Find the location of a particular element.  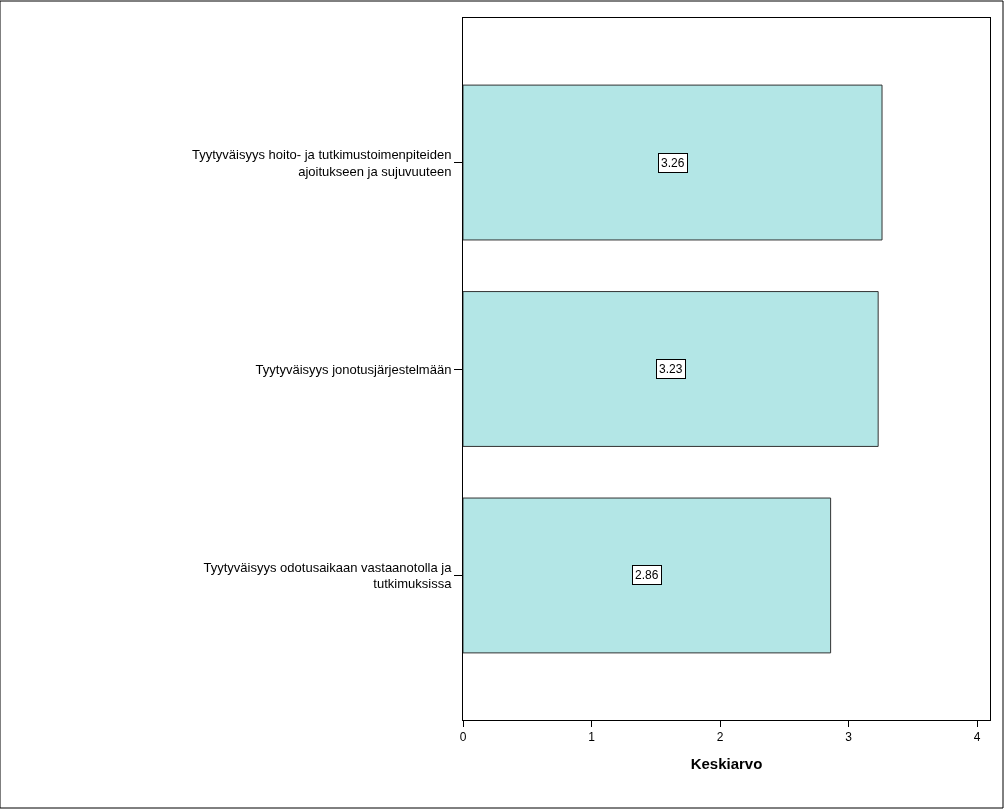

y-tick-label: Tyytyväisyys odotusaikaan vastaanotolla ja tutkimuksissa is located at coordinates (328, 575).